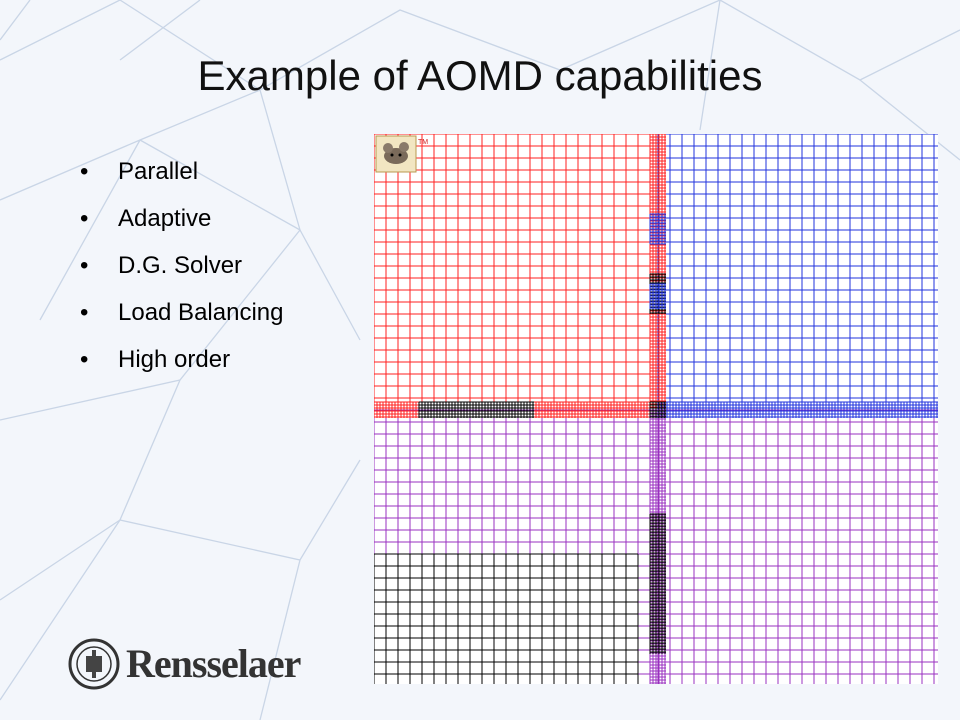  Describe the element at coordinates (158, 171) in the screenshot. I see `bullet-label: Parallel` at that location.